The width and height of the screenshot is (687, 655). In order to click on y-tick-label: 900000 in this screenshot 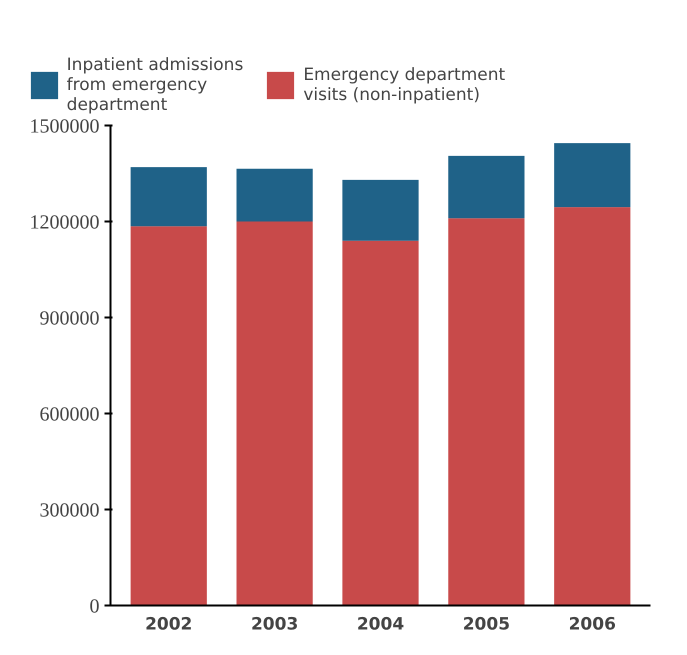, I will do `click(70, 319)`.